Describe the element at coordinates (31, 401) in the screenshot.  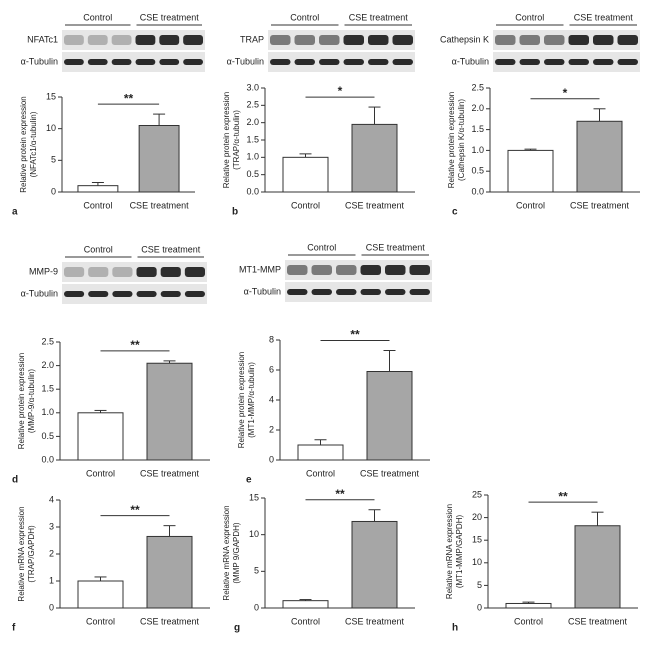
I see `y-axis-label: (MMP-9/α-tubulin)` at that location.